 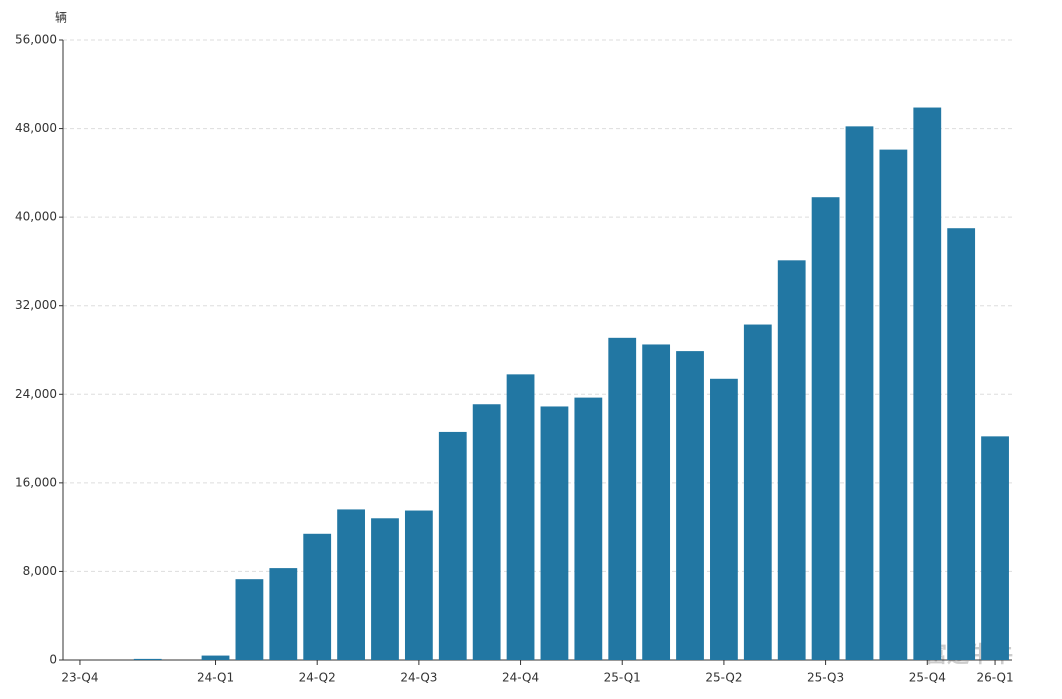 What do you see at coordinates (79, 678) in the screenshot?
I see `x-tick-label: 23-Q4` at bounding box center [79, 678].